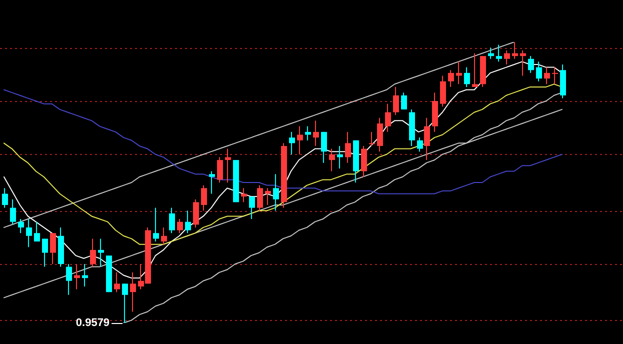 This screenshot has height=344, width=623. Describe the element at coordinates (93, 323) in the screenshot. I see `annotation: 0.9579` at that location.